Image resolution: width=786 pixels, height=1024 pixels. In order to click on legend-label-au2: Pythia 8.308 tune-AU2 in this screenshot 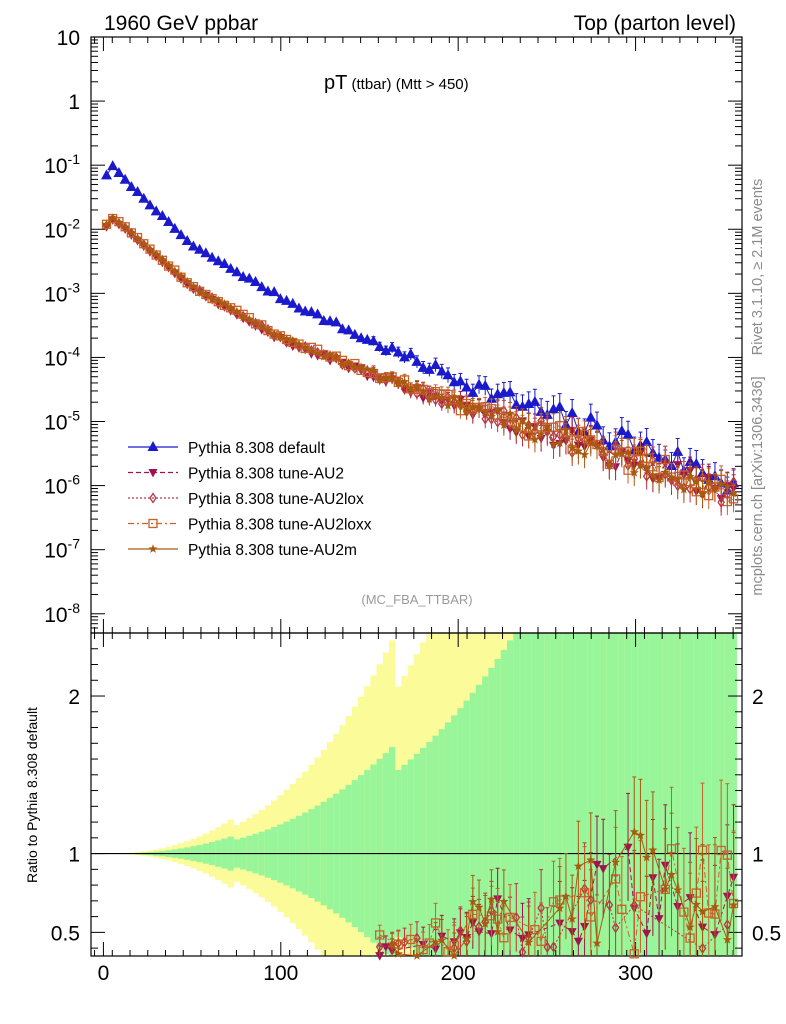, I will do `click(266, 474)`.